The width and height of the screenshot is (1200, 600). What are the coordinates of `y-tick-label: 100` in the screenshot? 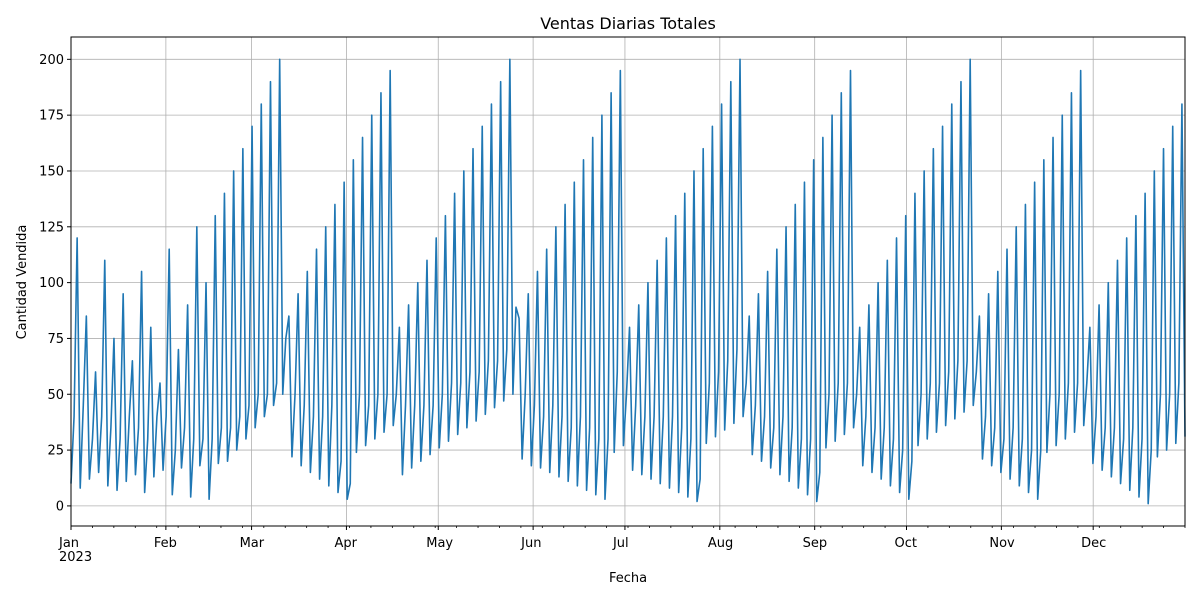 It's located at (51, 283).